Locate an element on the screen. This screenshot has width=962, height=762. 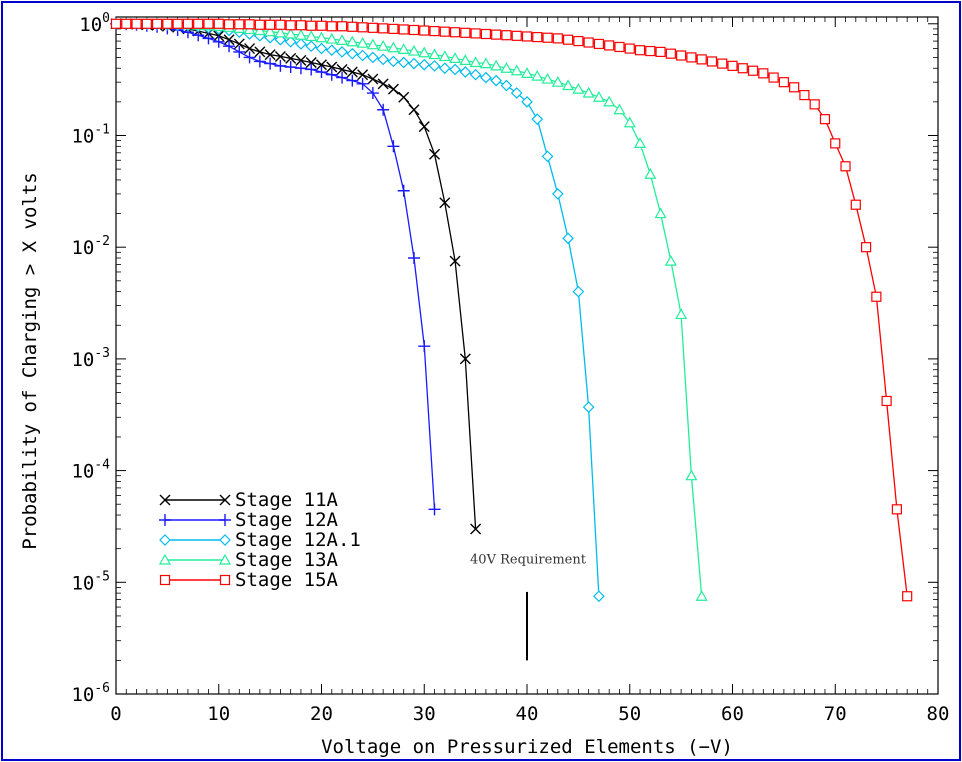
y-tick-label: 10⁻⁴ is located at coordinates (90, 470).